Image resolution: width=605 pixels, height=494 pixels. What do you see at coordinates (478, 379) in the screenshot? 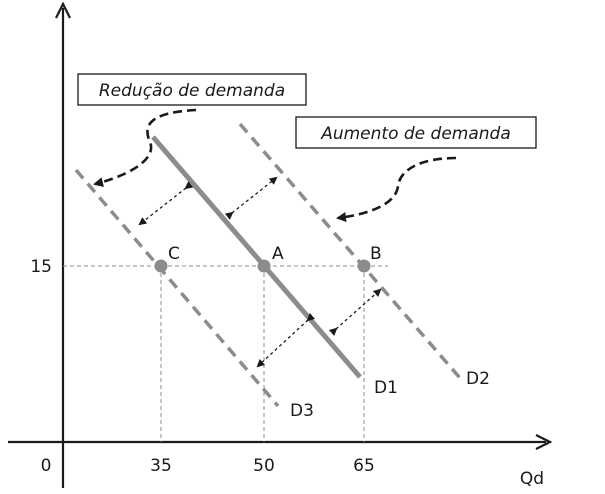
I see `curve-d2-label: D2` at bounding box center [478, 379].